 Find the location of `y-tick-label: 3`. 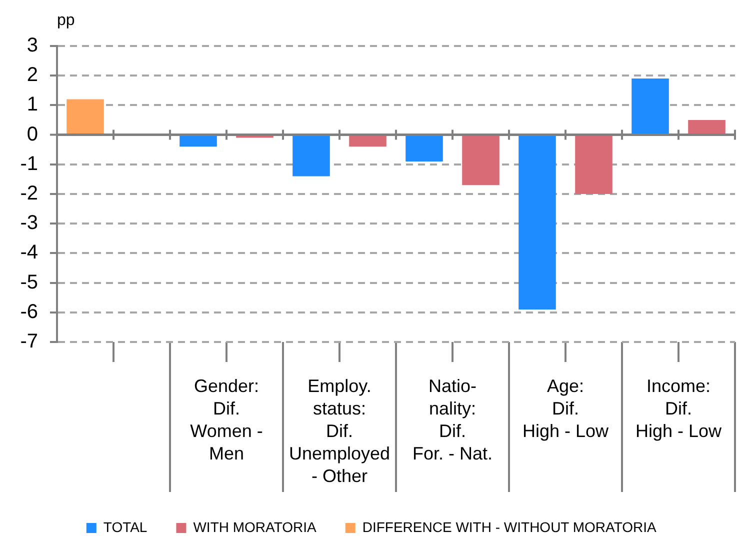

y-tick-label: 3 is located at coordinates (32, 45).